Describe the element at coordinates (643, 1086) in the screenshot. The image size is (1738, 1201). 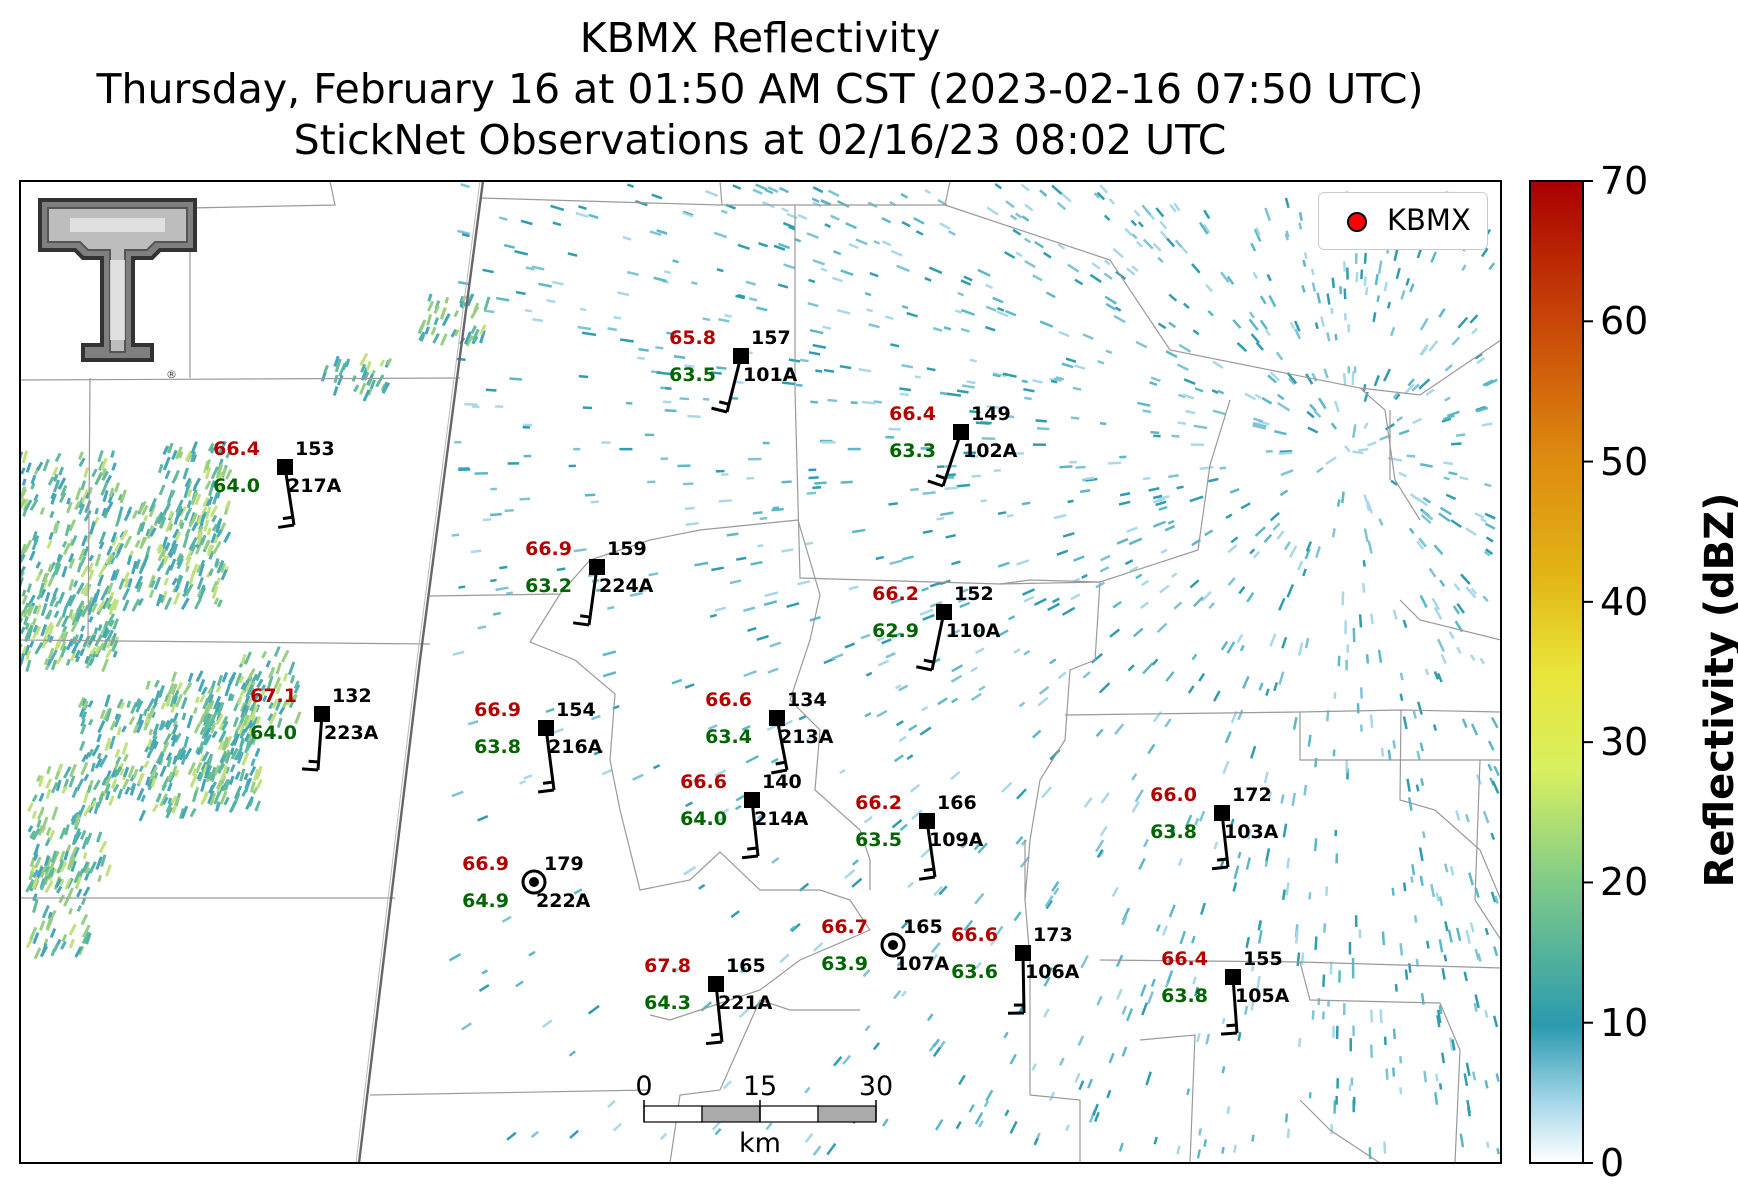
I see `scale-tick-0: 0` at that location.